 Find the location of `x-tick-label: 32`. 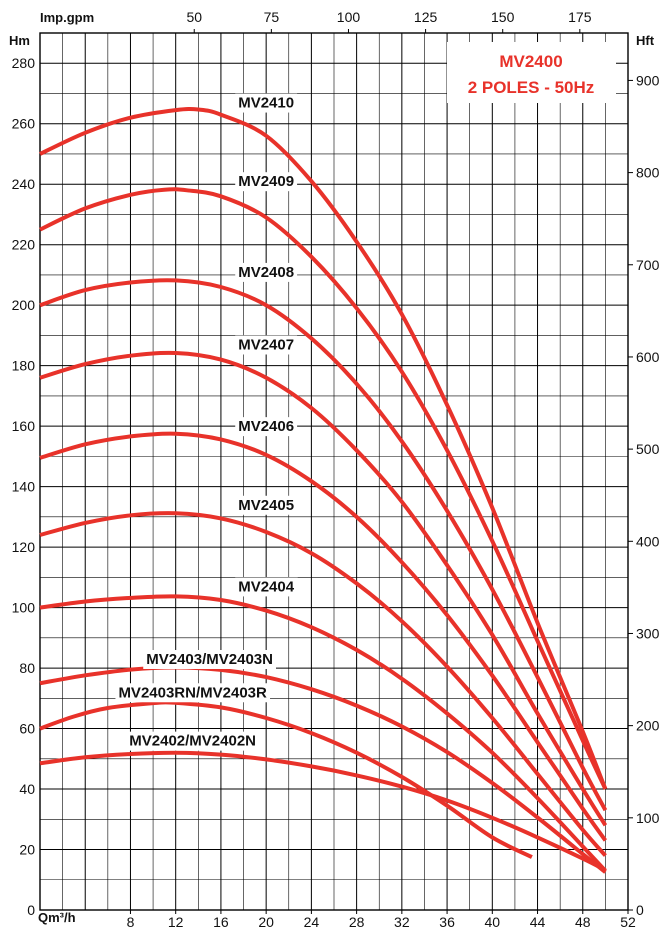

x-tick-label: 32 is located at coordinates (402, 922).